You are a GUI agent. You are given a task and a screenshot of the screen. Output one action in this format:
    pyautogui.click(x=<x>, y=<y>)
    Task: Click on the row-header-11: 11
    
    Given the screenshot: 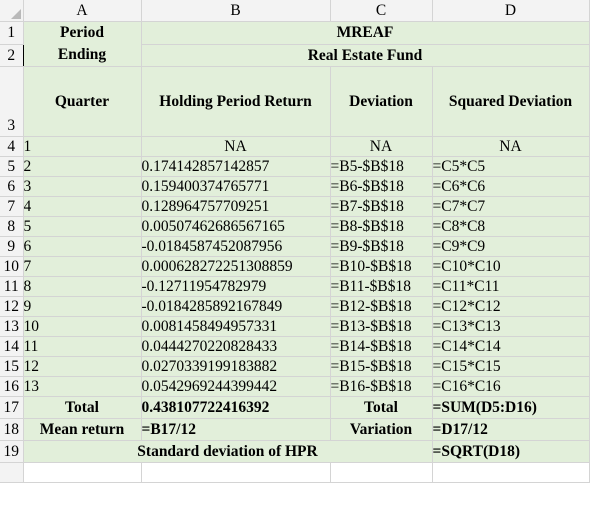 What is the action you would take?
    pyautogui.click(x=12, y=286)
    